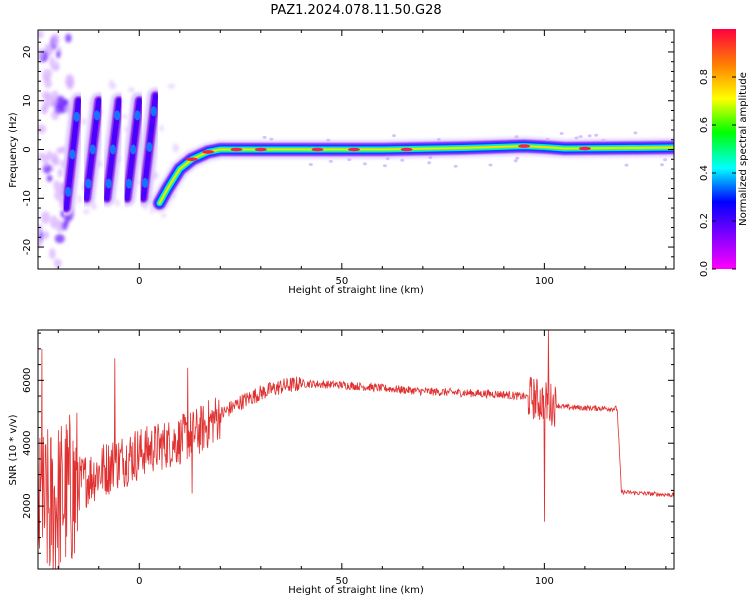 Image resolution: width=750 pixels, height=600 pixels. What do you see at coordinates (27, 442) in the screenshot?
I see `snr-ytick-label: 4000` at bounding box center [27, 442].